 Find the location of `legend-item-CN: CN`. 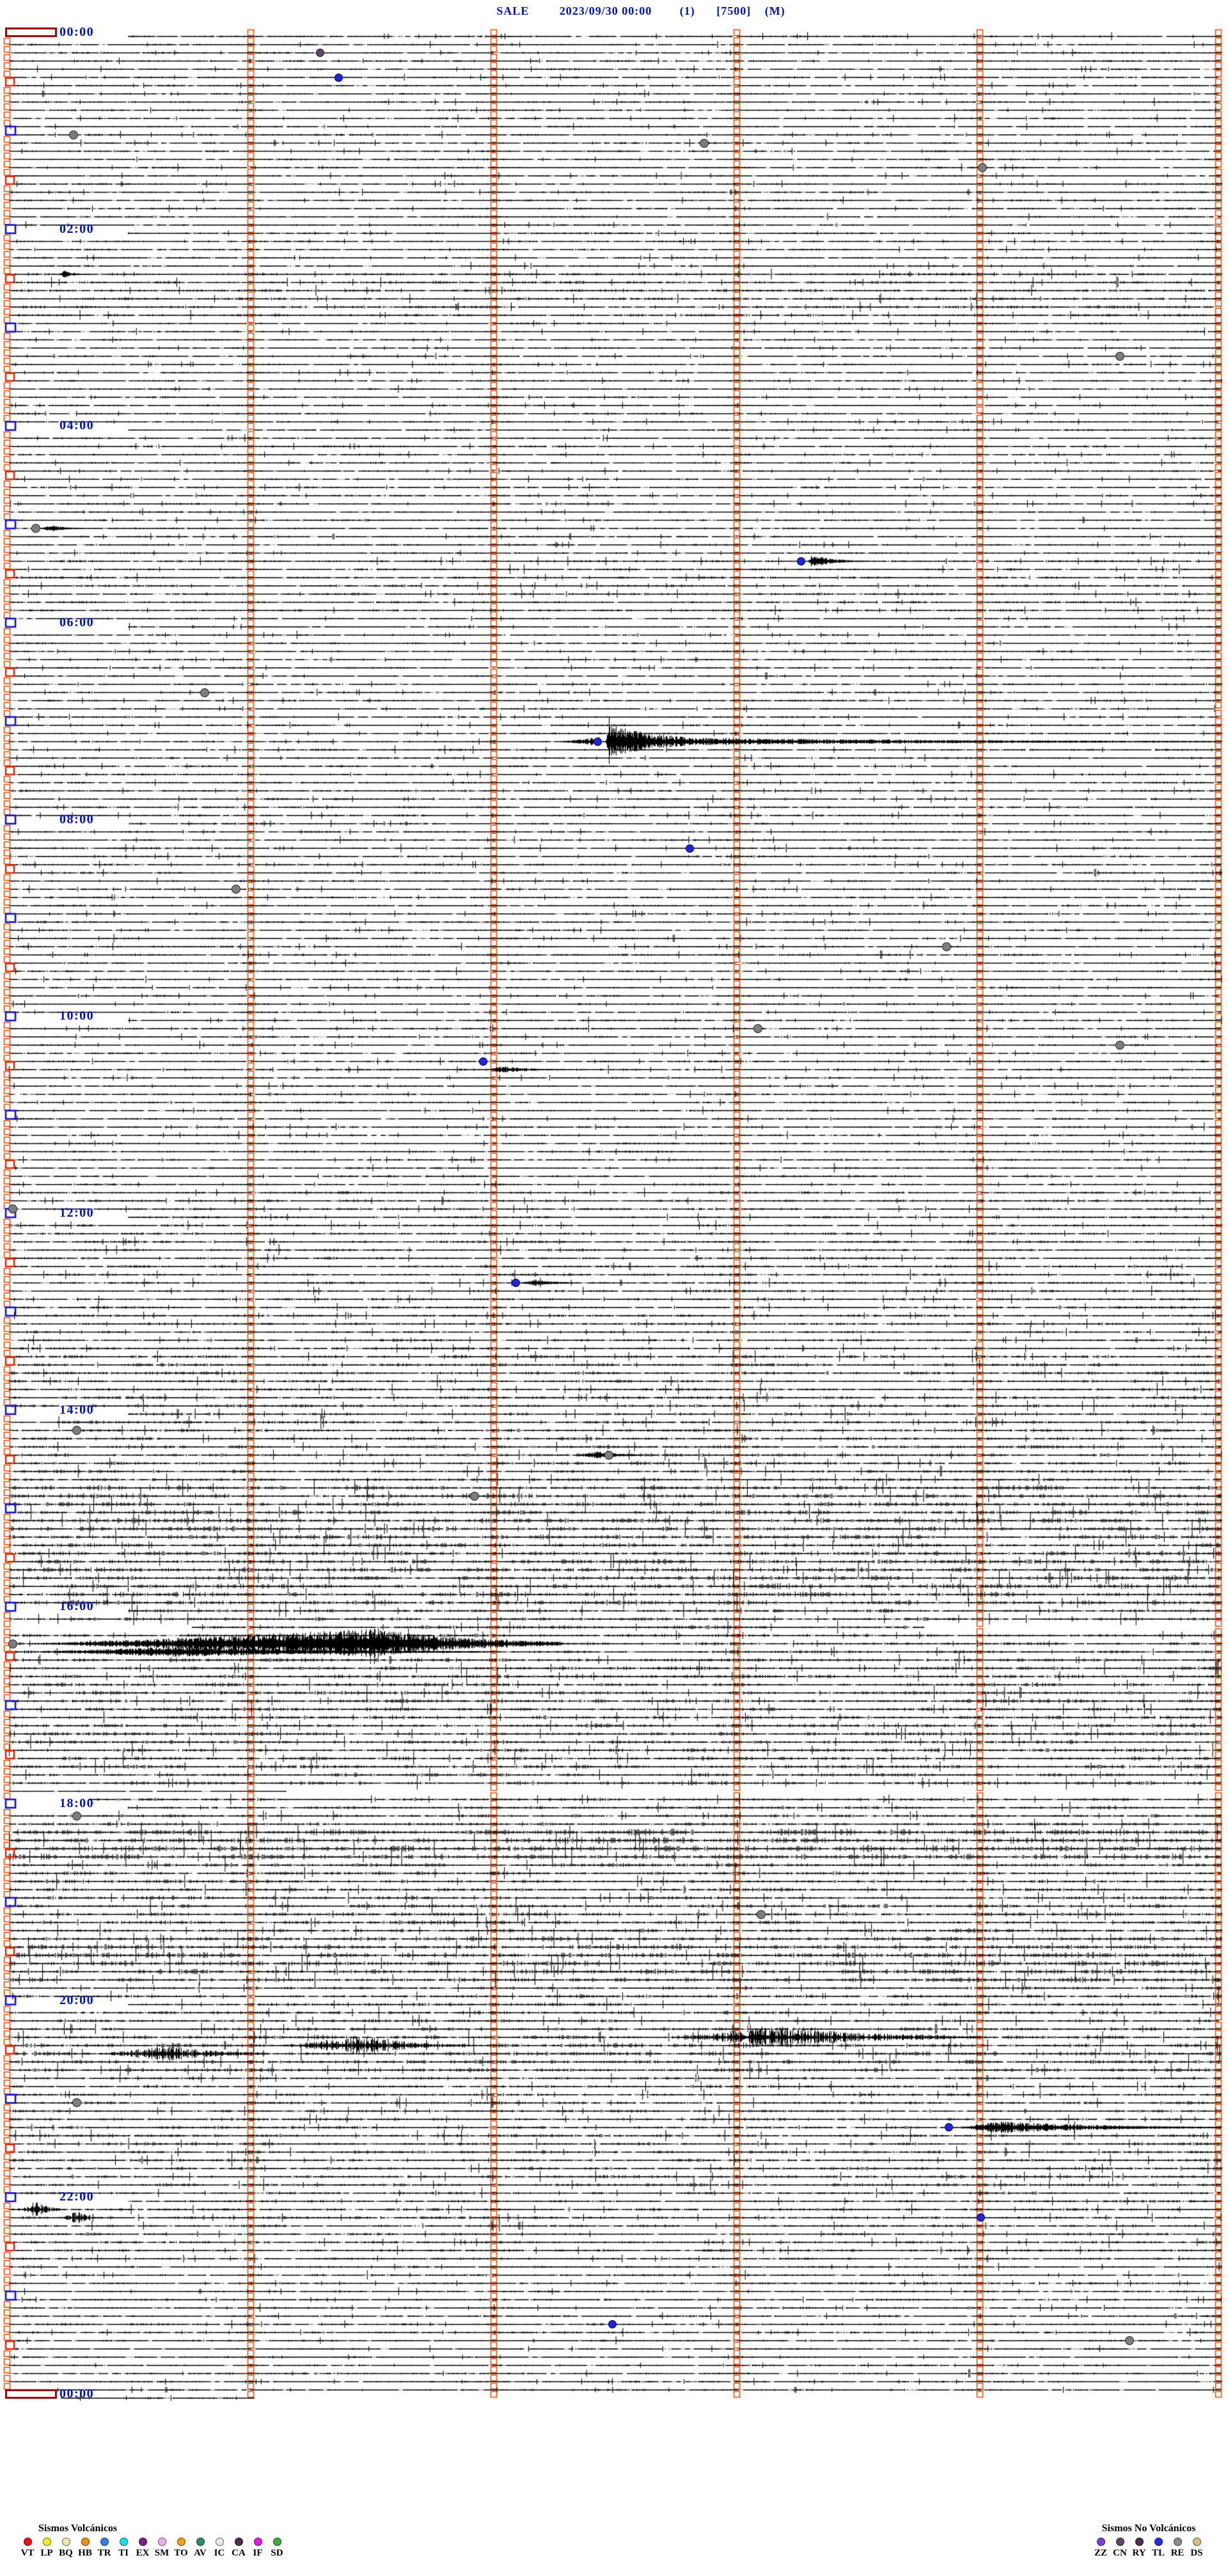

legend-item-CN: CN is located at coordinates (1120, 2548).